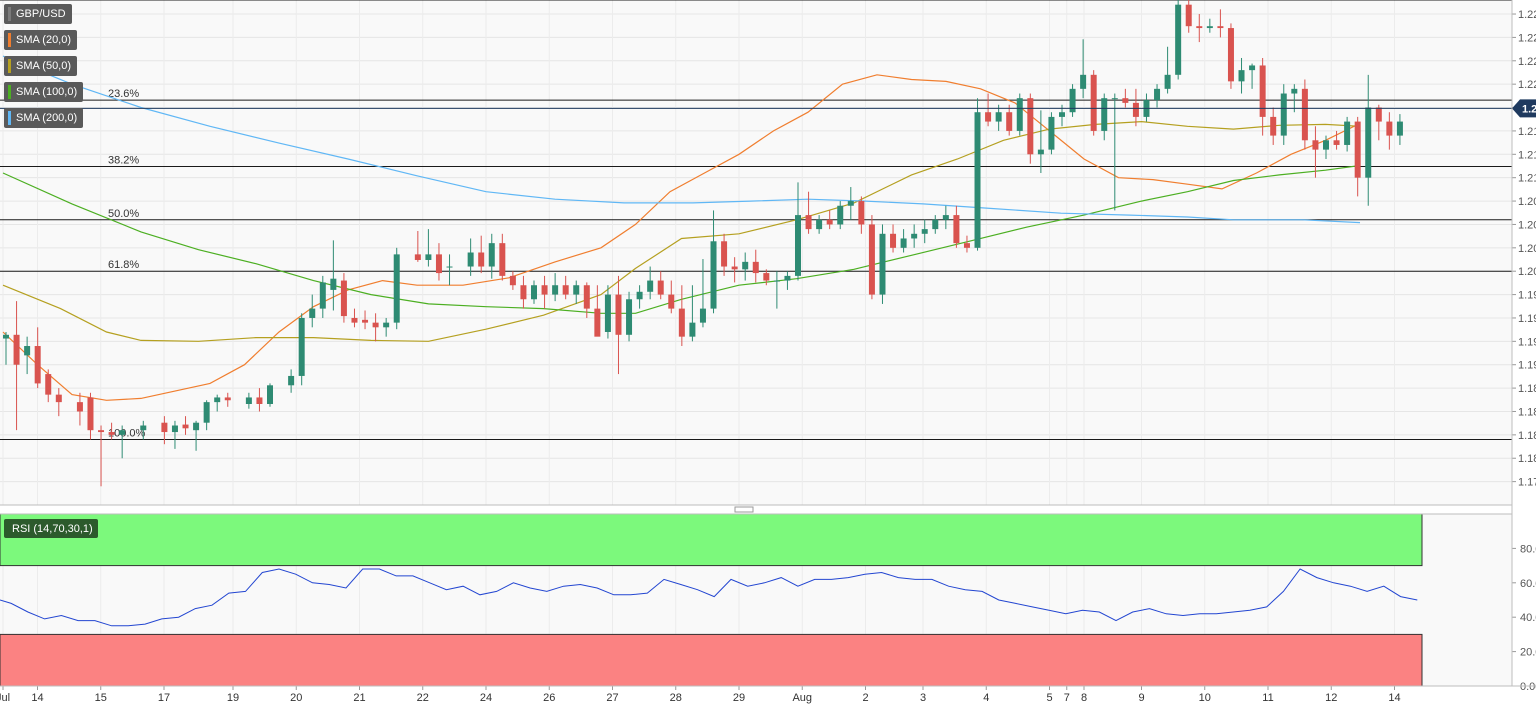  I want to click on time-tick-label: 28, so click(676, 698).